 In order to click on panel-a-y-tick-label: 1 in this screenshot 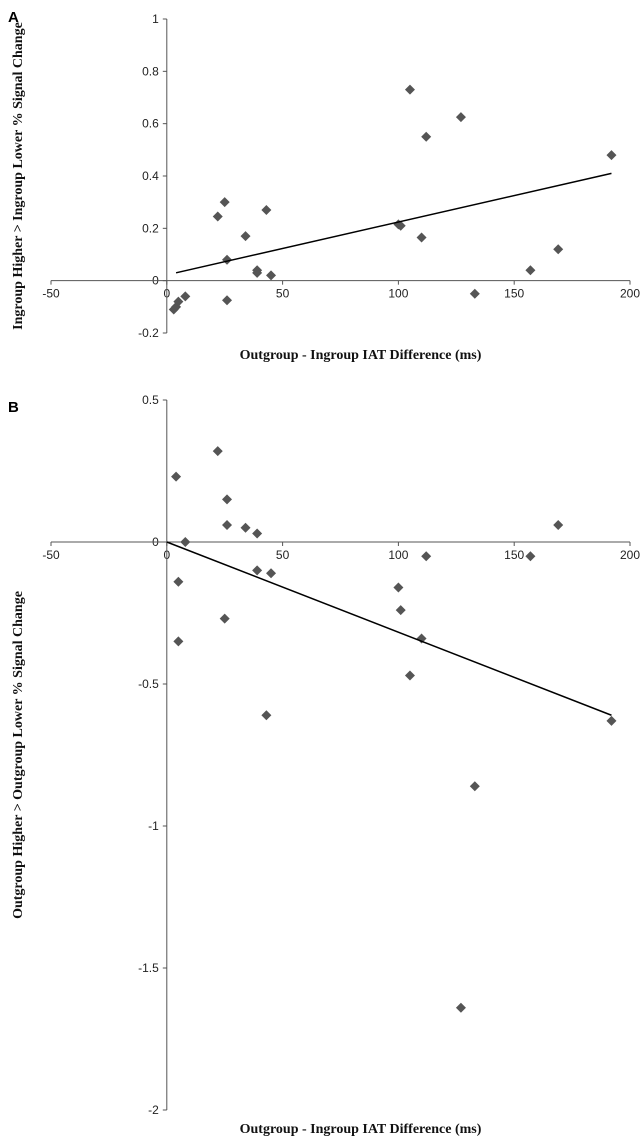, I will do `click(155, 19)`.